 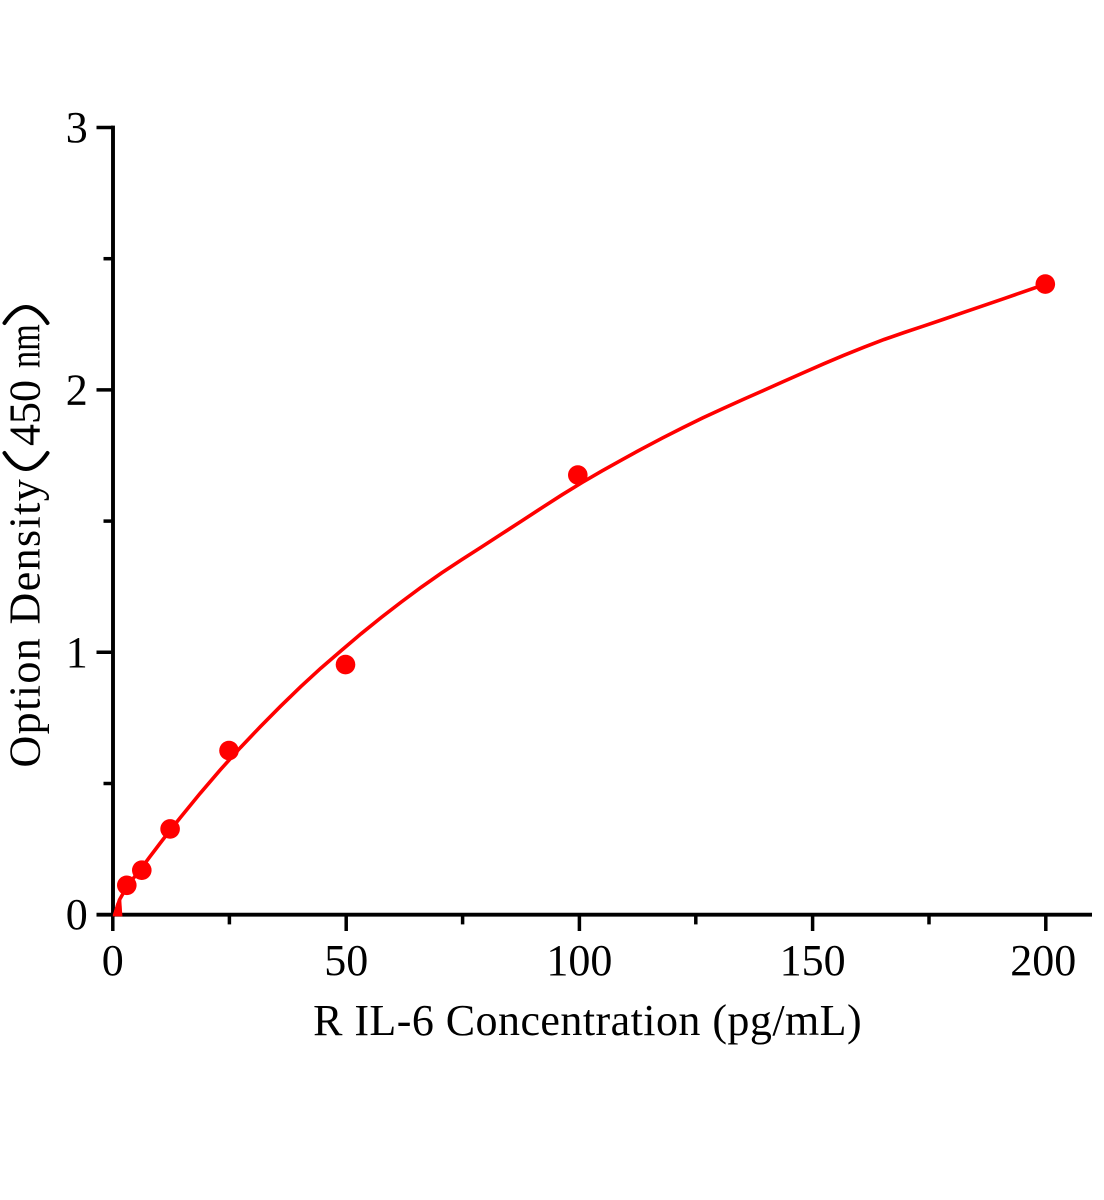 What do you see at coordinates (579, 960) in the screenshot?
I see `svg-text: 100` at bounding box center [579, 960].